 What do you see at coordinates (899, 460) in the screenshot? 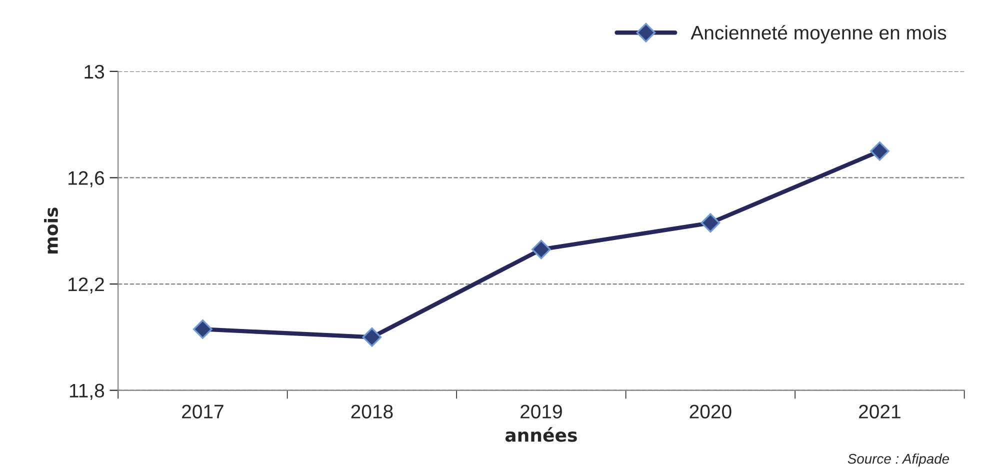
I see `source-note: Source : Afipade` at bounding box center [899, 460].